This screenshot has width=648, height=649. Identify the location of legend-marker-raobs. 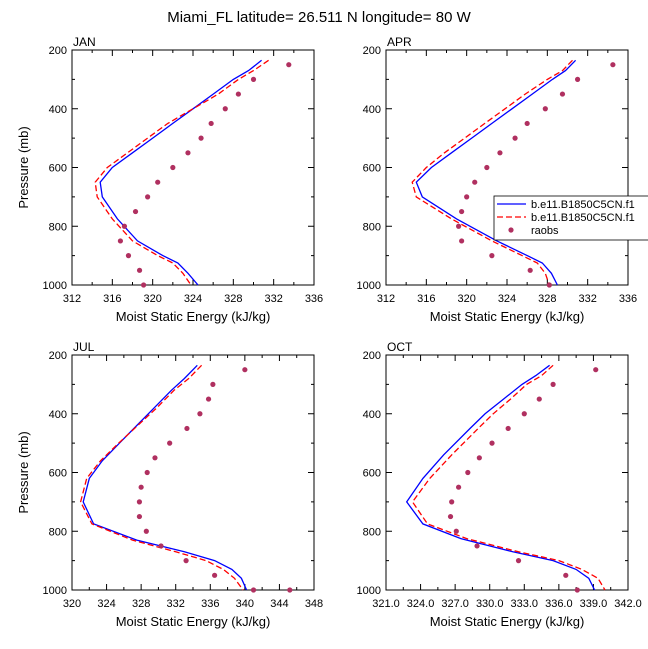
(511, 230).